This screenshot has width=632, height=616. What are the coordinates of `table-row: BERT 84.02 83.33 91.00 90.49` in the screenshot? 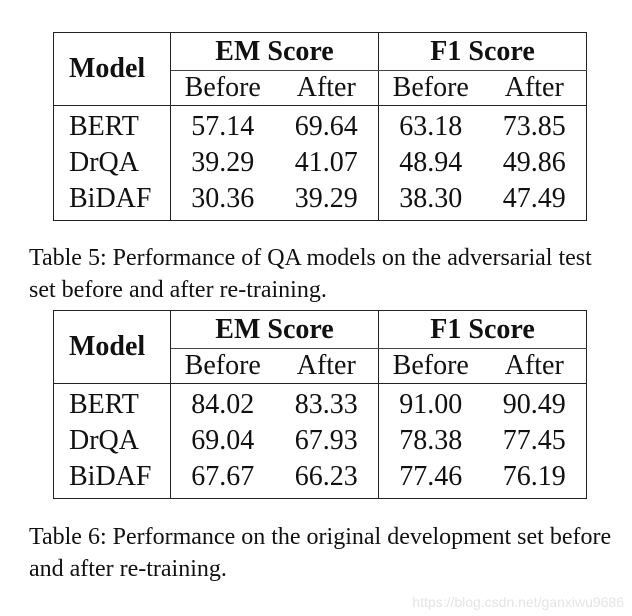 It's located at (320, 403).